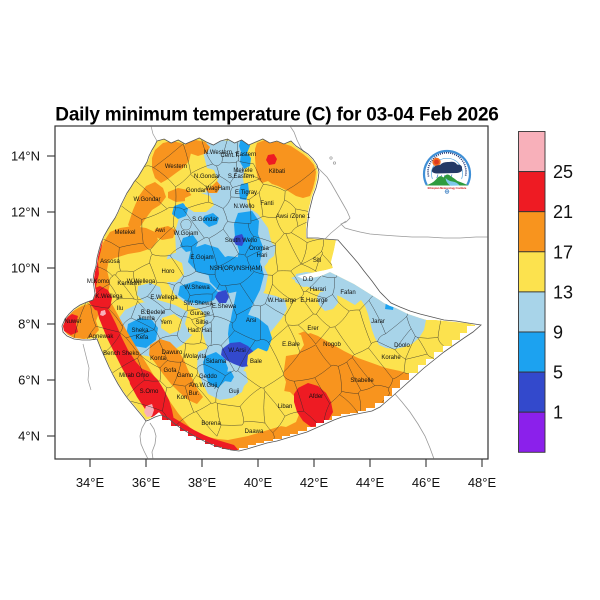 The image size is (600, 600). Describe the element at coordinates (558, 413) in the screenshot. I see `svg-text: 1` at that location.